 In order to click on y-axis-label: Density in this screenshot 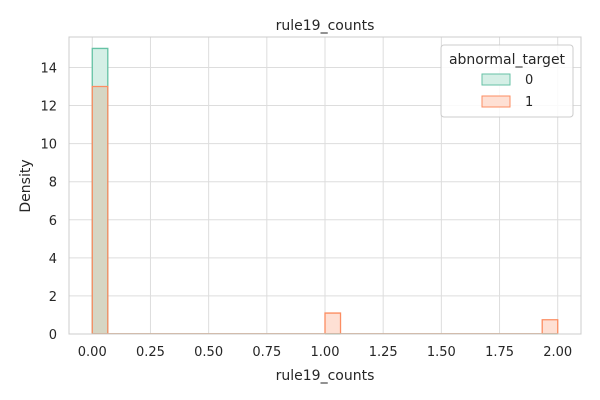, I will do `click(26, 185)`.